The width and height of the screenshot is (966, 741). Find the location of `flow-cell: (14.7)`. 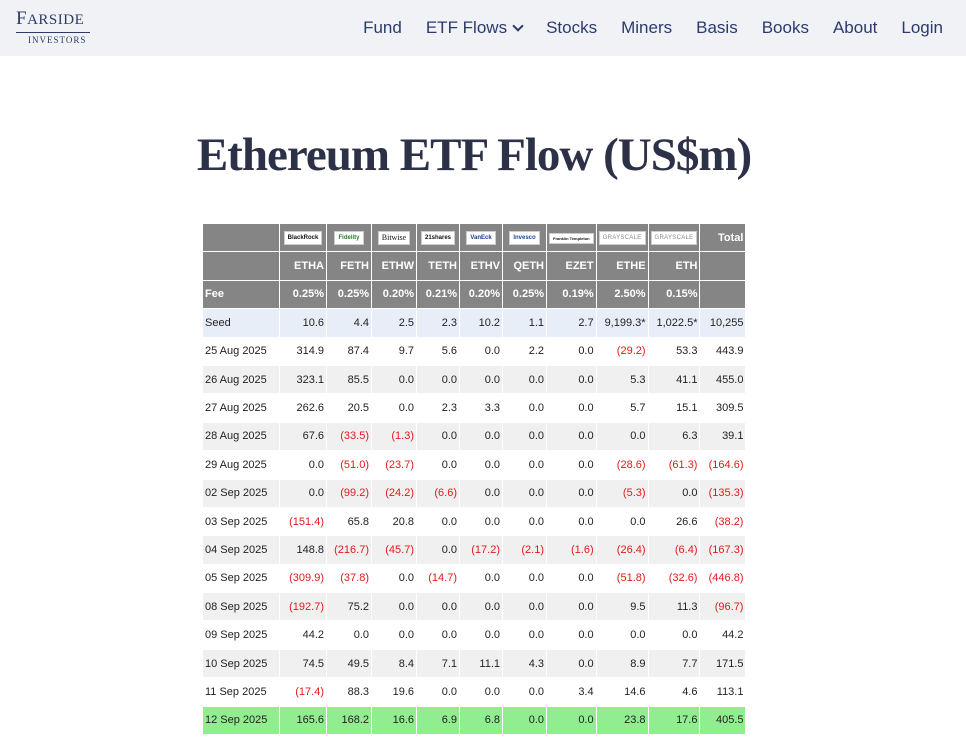

flow-cell: (14.7) is located at coordinates (438, 578).